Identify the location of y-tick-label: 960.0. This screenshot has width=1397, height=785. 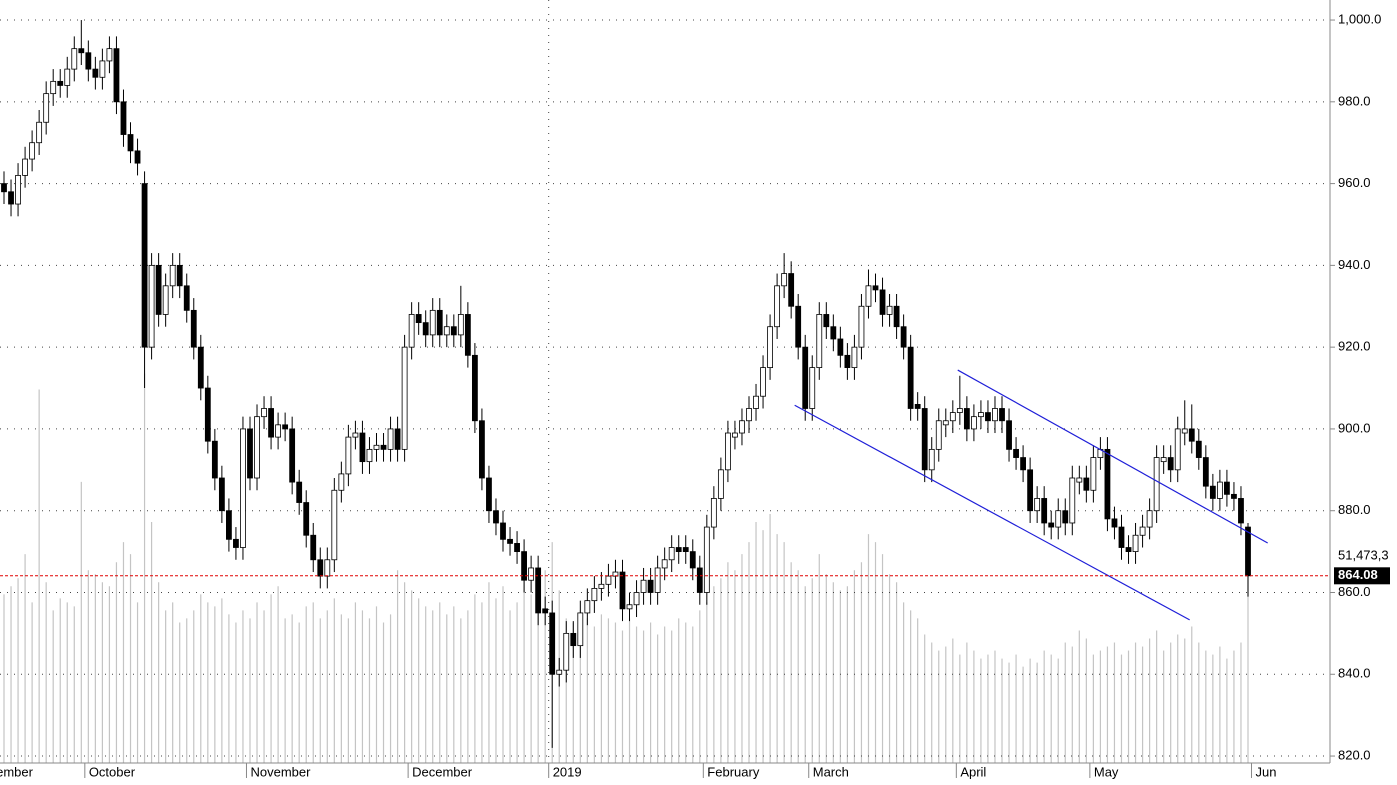
(1354, 182).